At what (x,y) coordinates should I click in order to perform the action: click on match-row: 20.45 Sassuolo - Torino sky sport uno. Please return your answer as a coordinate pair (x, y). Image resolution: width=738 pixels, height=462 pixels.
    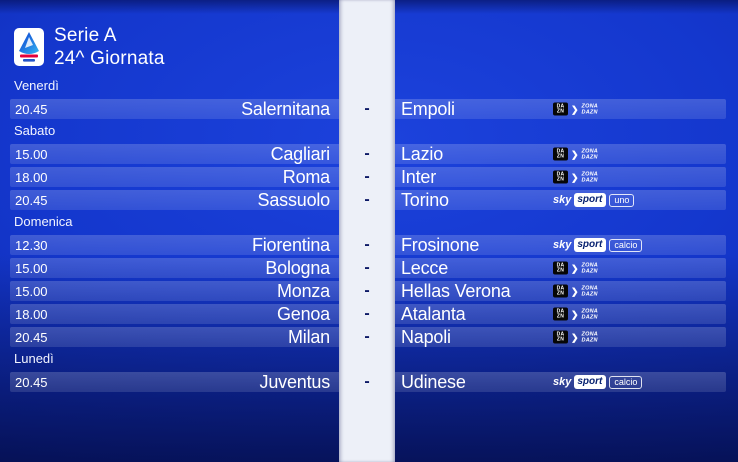
    Looking at the image, I should click on (369, 200).